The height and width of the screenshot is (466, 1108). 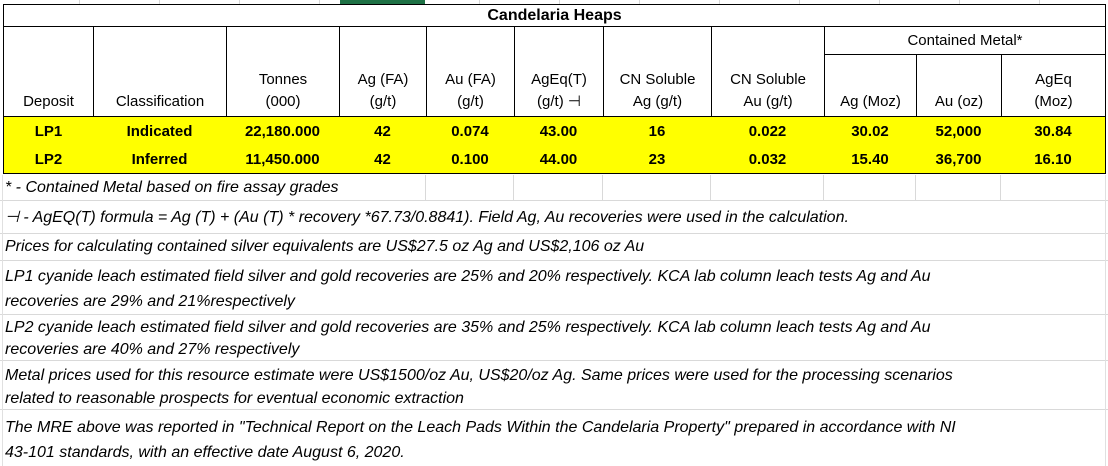 I want to click on col-header-au-oz: Au (oz), so click(x=958, y=85).